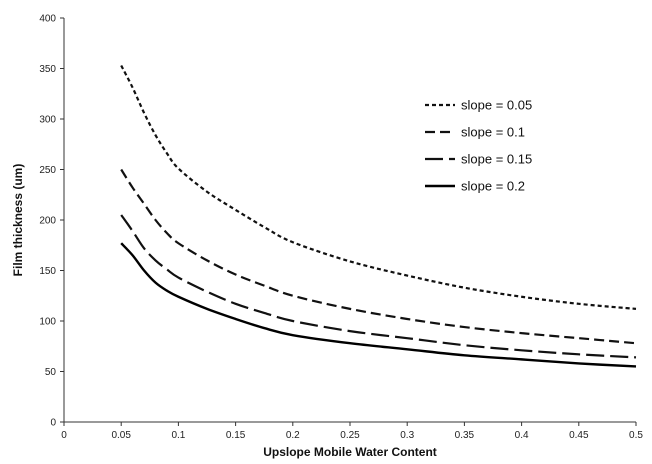  What do you see at coordinates (407, 435) in the screenshot?
I see `x-tick-label: 0.3` at bounding box center [407, 435].